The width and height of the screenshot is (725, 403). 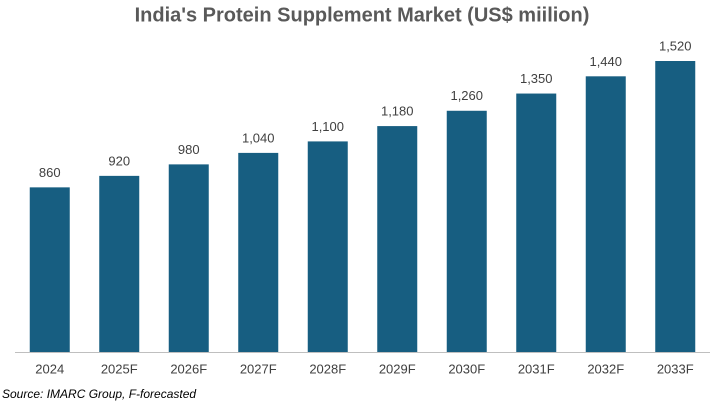 What do you see at coordinates (466, 368) in the screenshot?
I see `x-tick-label: 2030F` at bounding box center [466, 368].